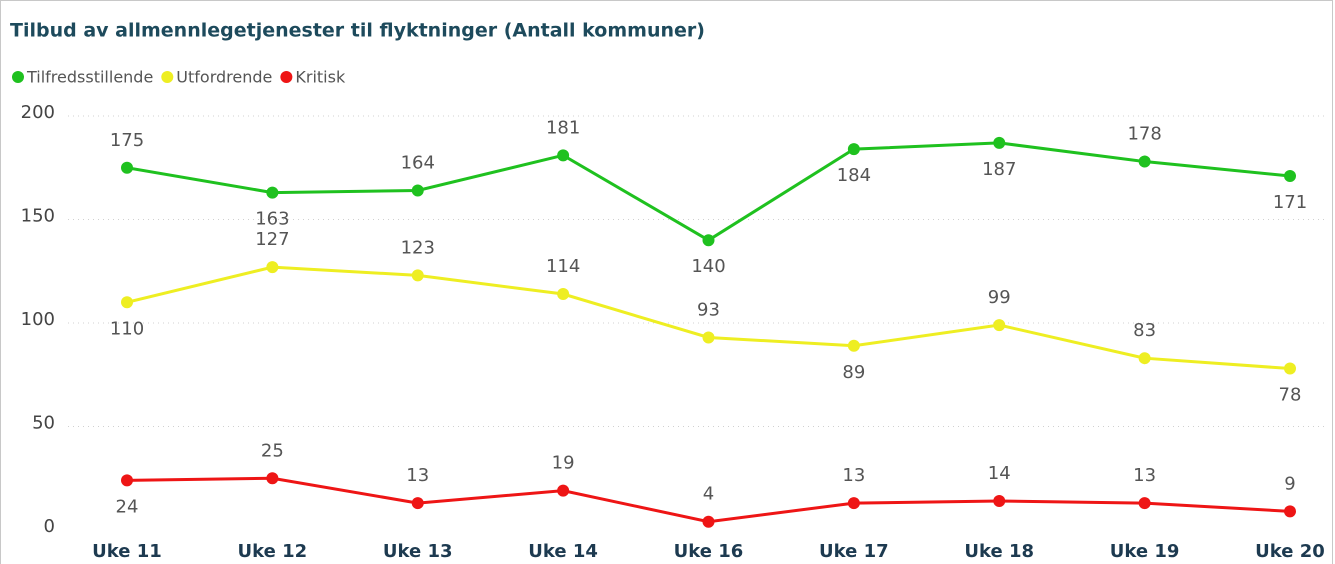 Image resolution: width=1335 pixels, height=564 pixels. What do you see at coordinates (1289, 483) in the screenshot?
I see `data-label: 9` at bounding box center [1289, 483].